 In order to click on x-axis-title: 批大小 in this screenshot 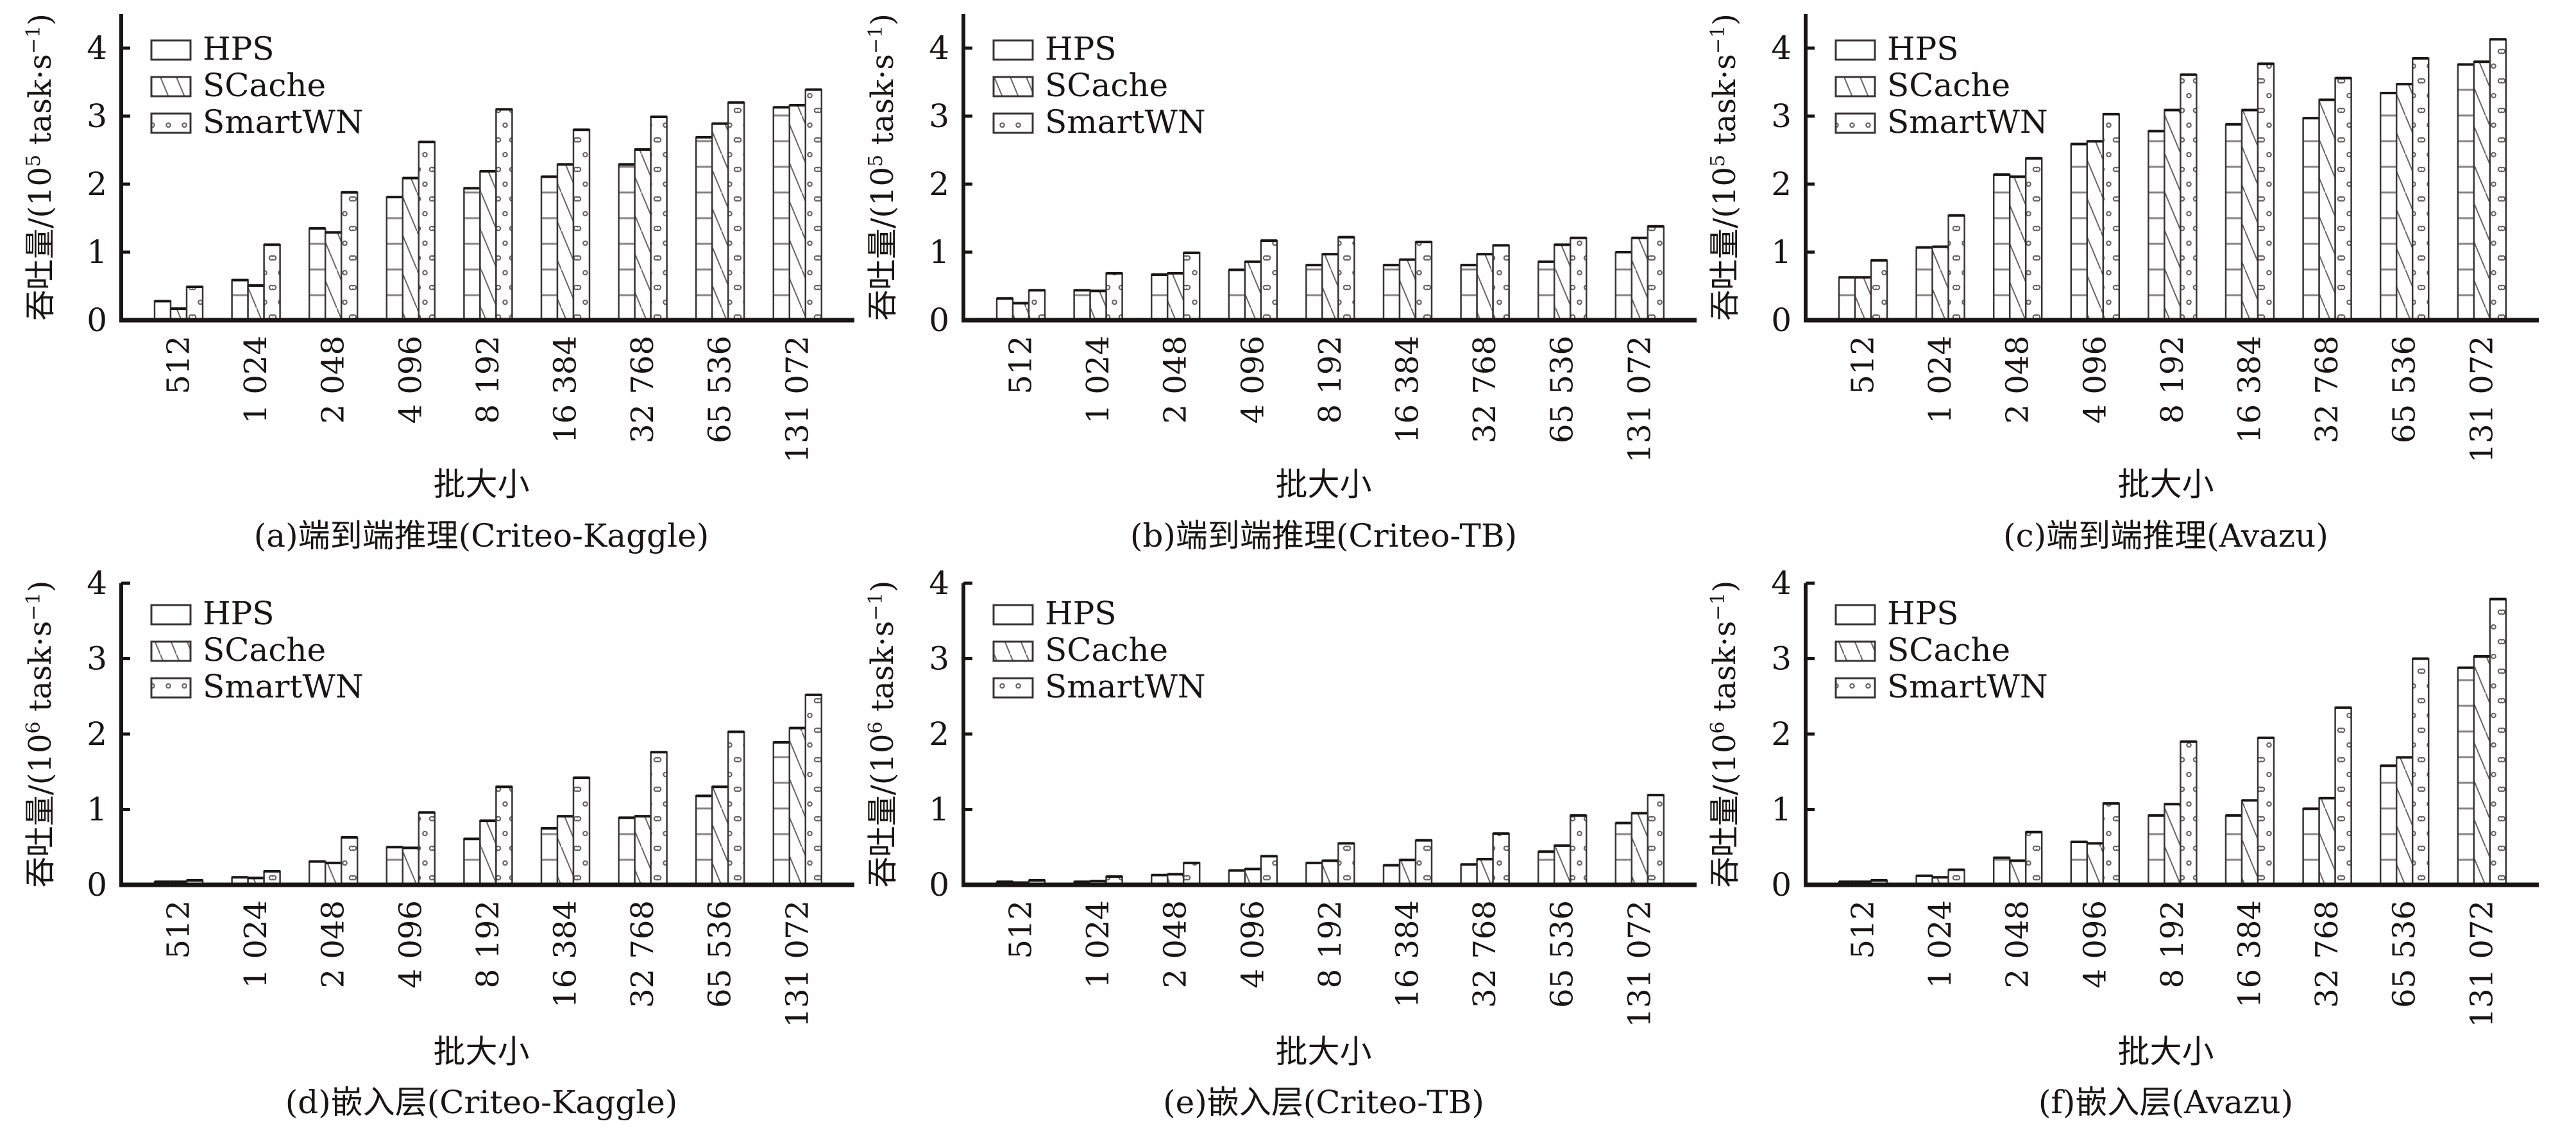, I will do `click(482, 1051)`.